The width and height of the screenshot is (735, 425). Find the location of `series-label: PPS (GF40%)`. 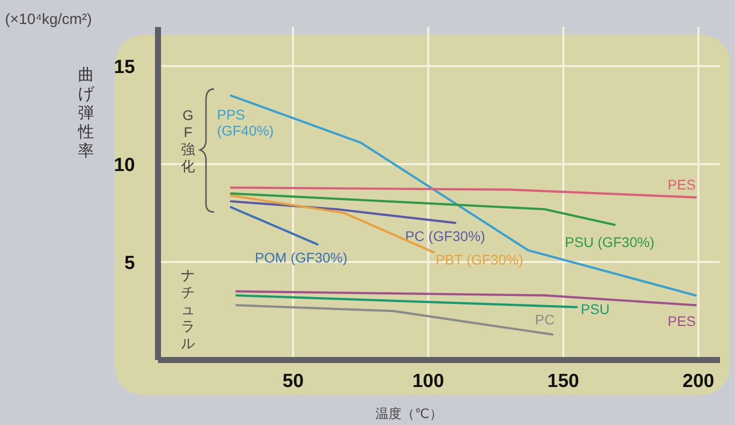

series-label: PPS (GF40%) is located at coordinates (245, 122).